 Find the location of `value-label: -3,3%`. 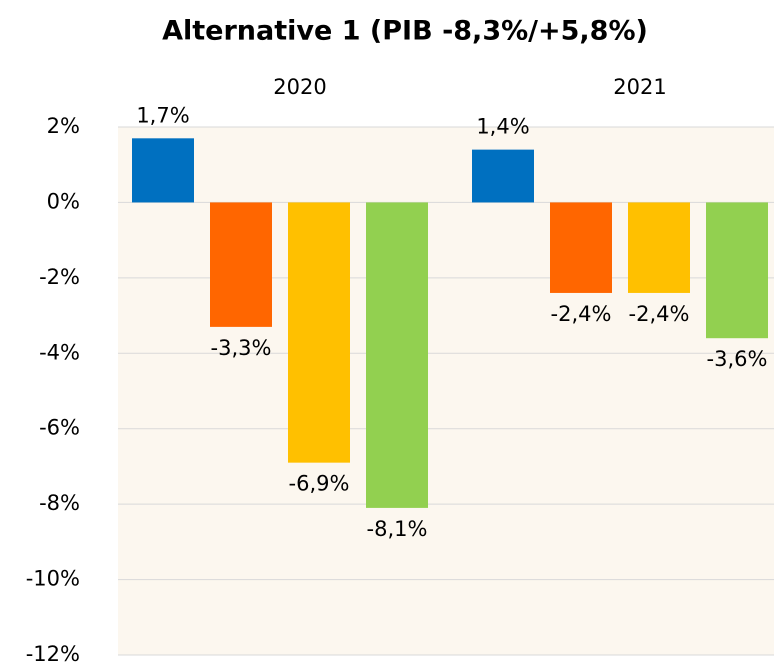

value-label: -3,3% is located at coordinates (241, 348).